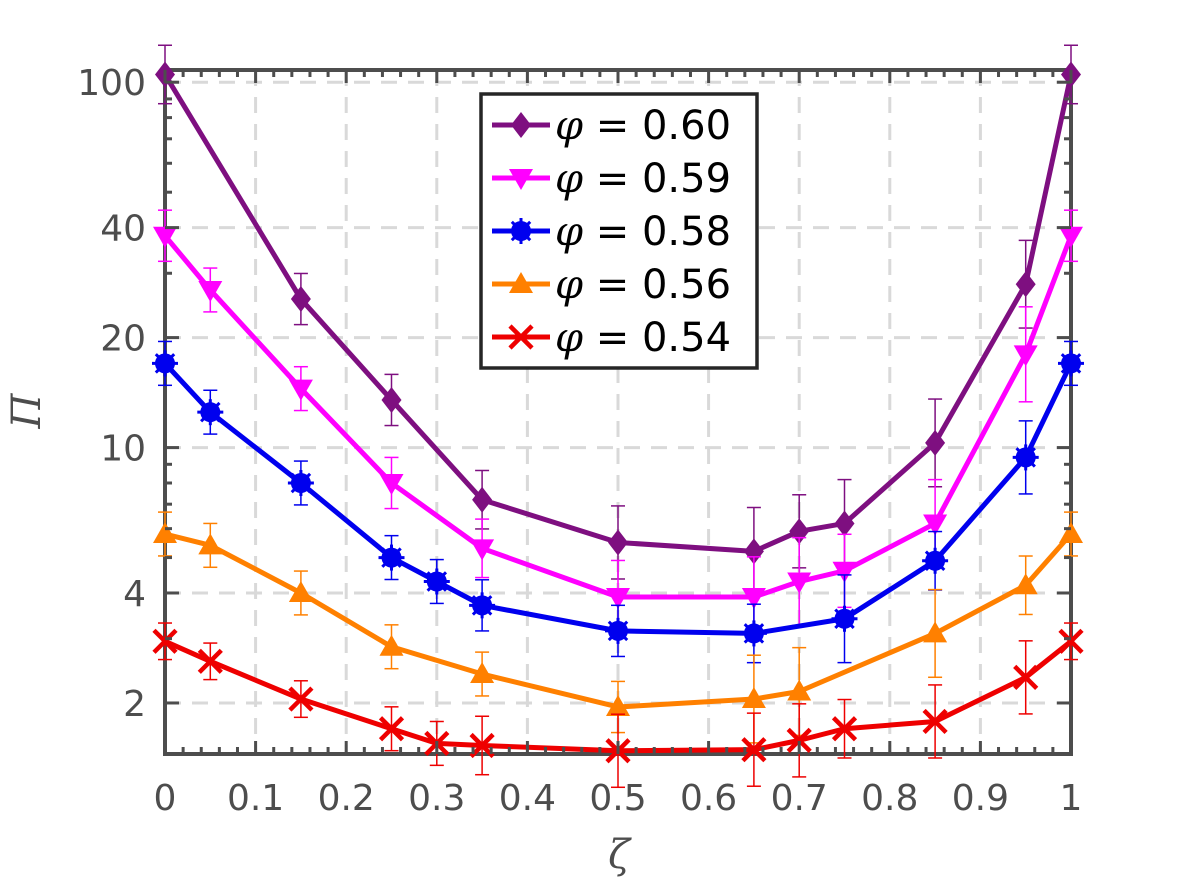 The image size is (1183, 883). I want to click on legend-marker-triangle-down, so click(521, 179).